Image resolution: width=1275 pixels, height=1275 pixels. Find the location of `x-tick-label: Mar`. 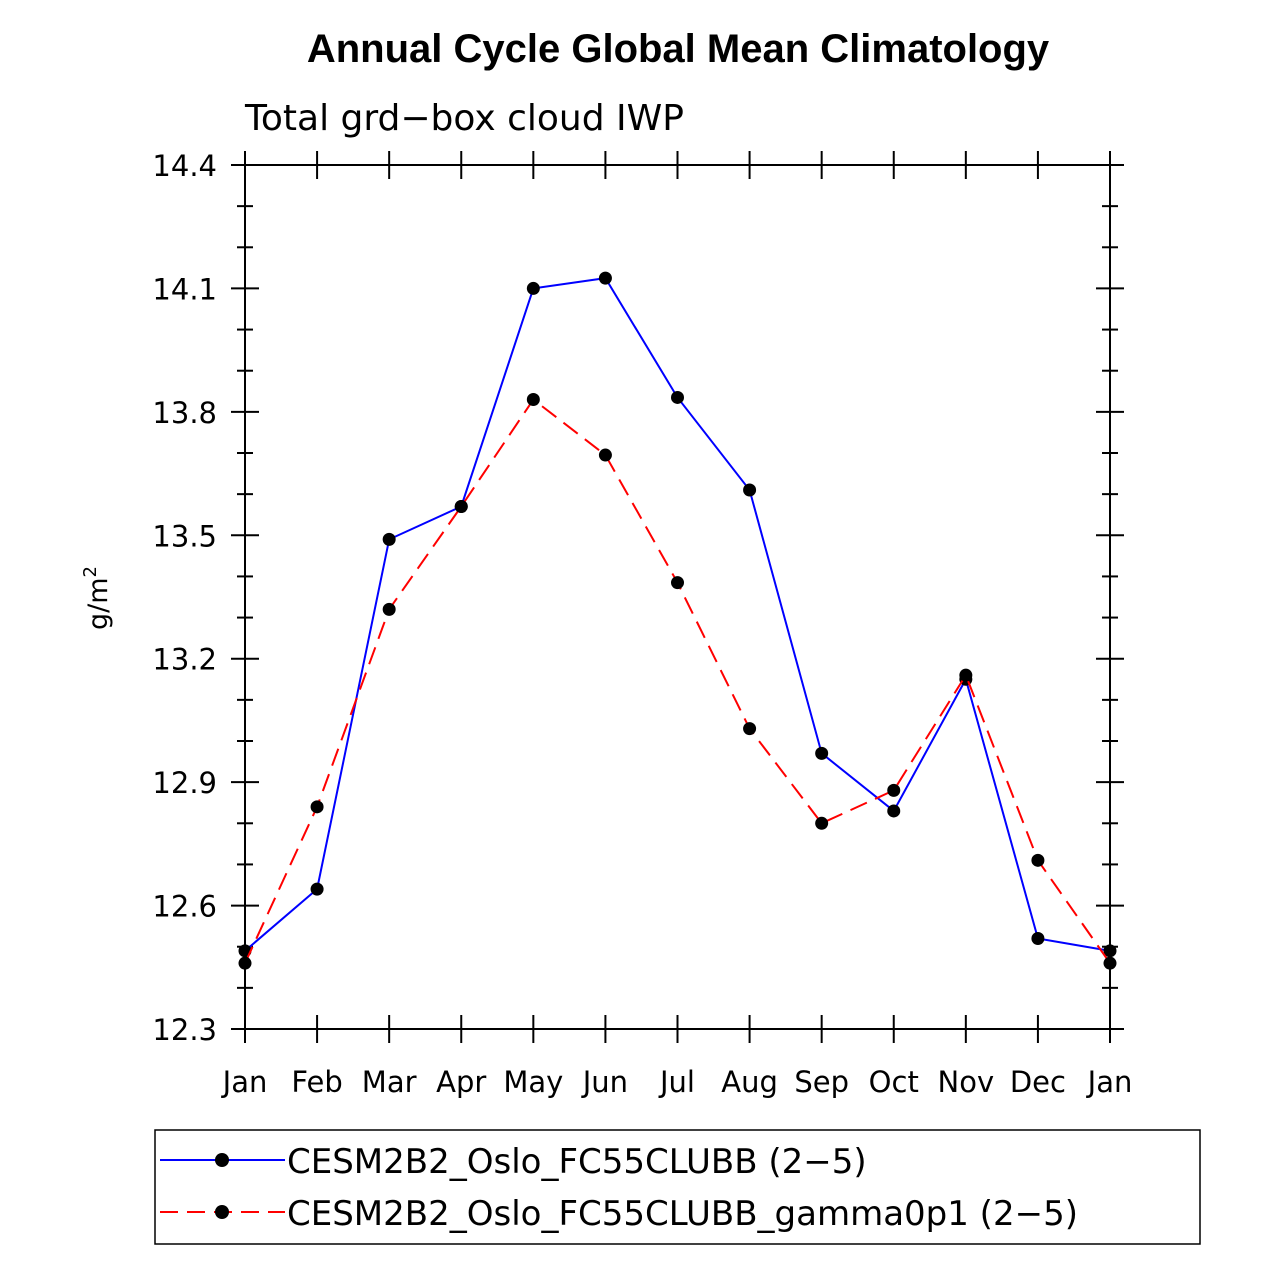

x-tick-label: Mar is located at coordinates (389, 1082).